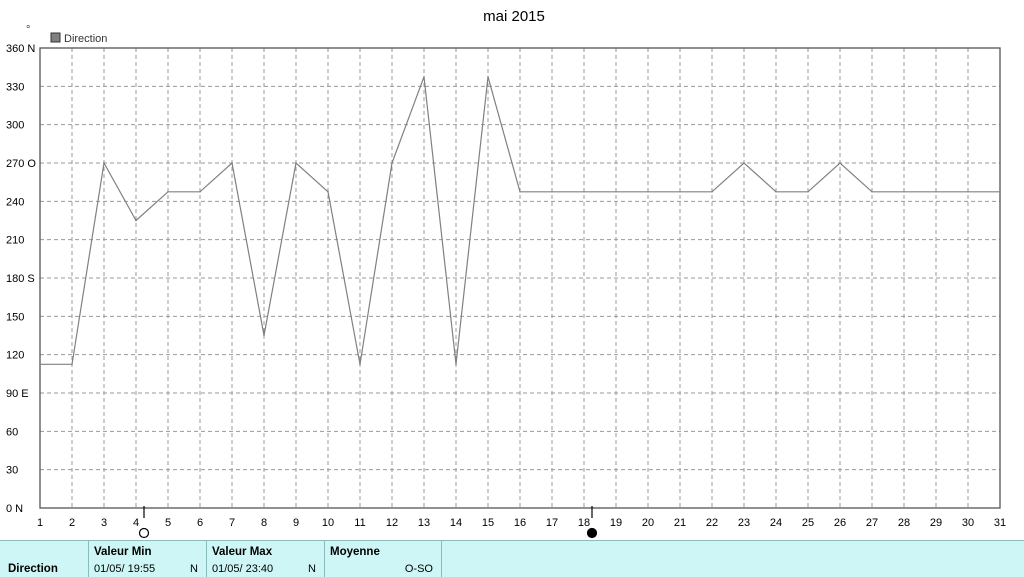 The image size is (1024, 577). I want to click on x-tick-label: 6, so click(200, 523).